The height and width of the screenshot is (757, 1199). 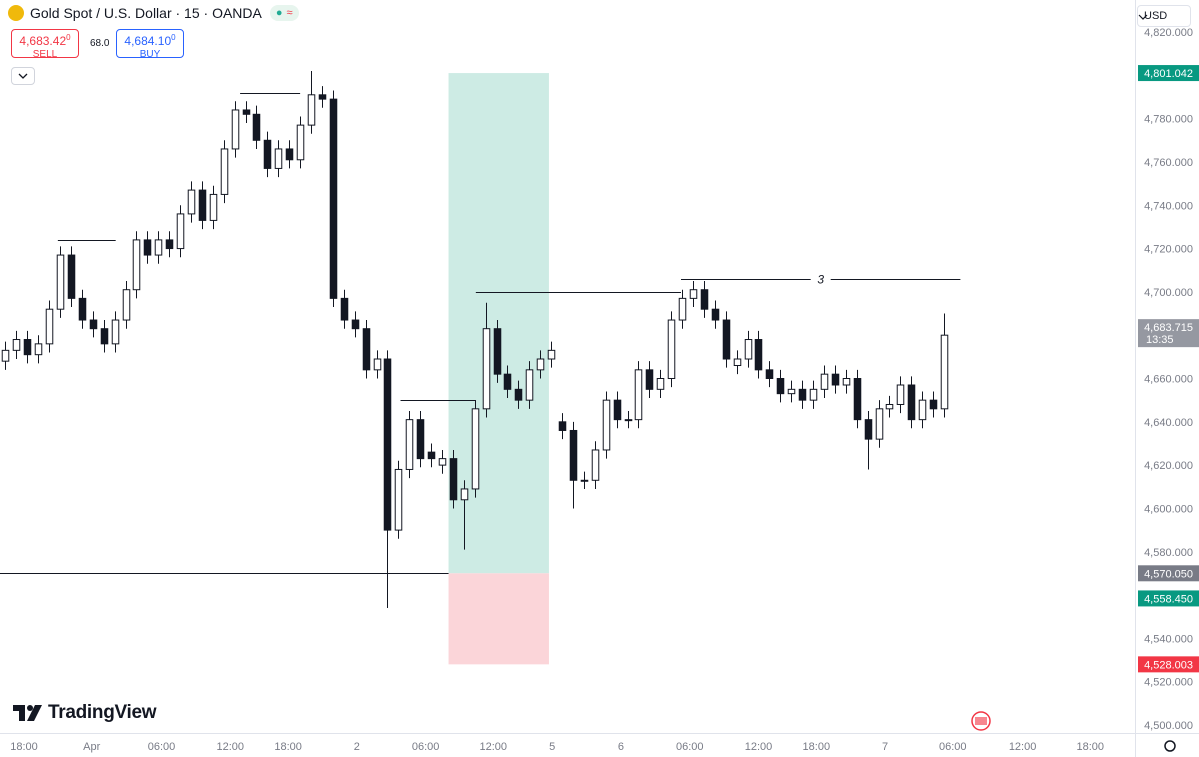 I want to click on y-tick-label: 4,780.000, so click(x=1168, y=120).